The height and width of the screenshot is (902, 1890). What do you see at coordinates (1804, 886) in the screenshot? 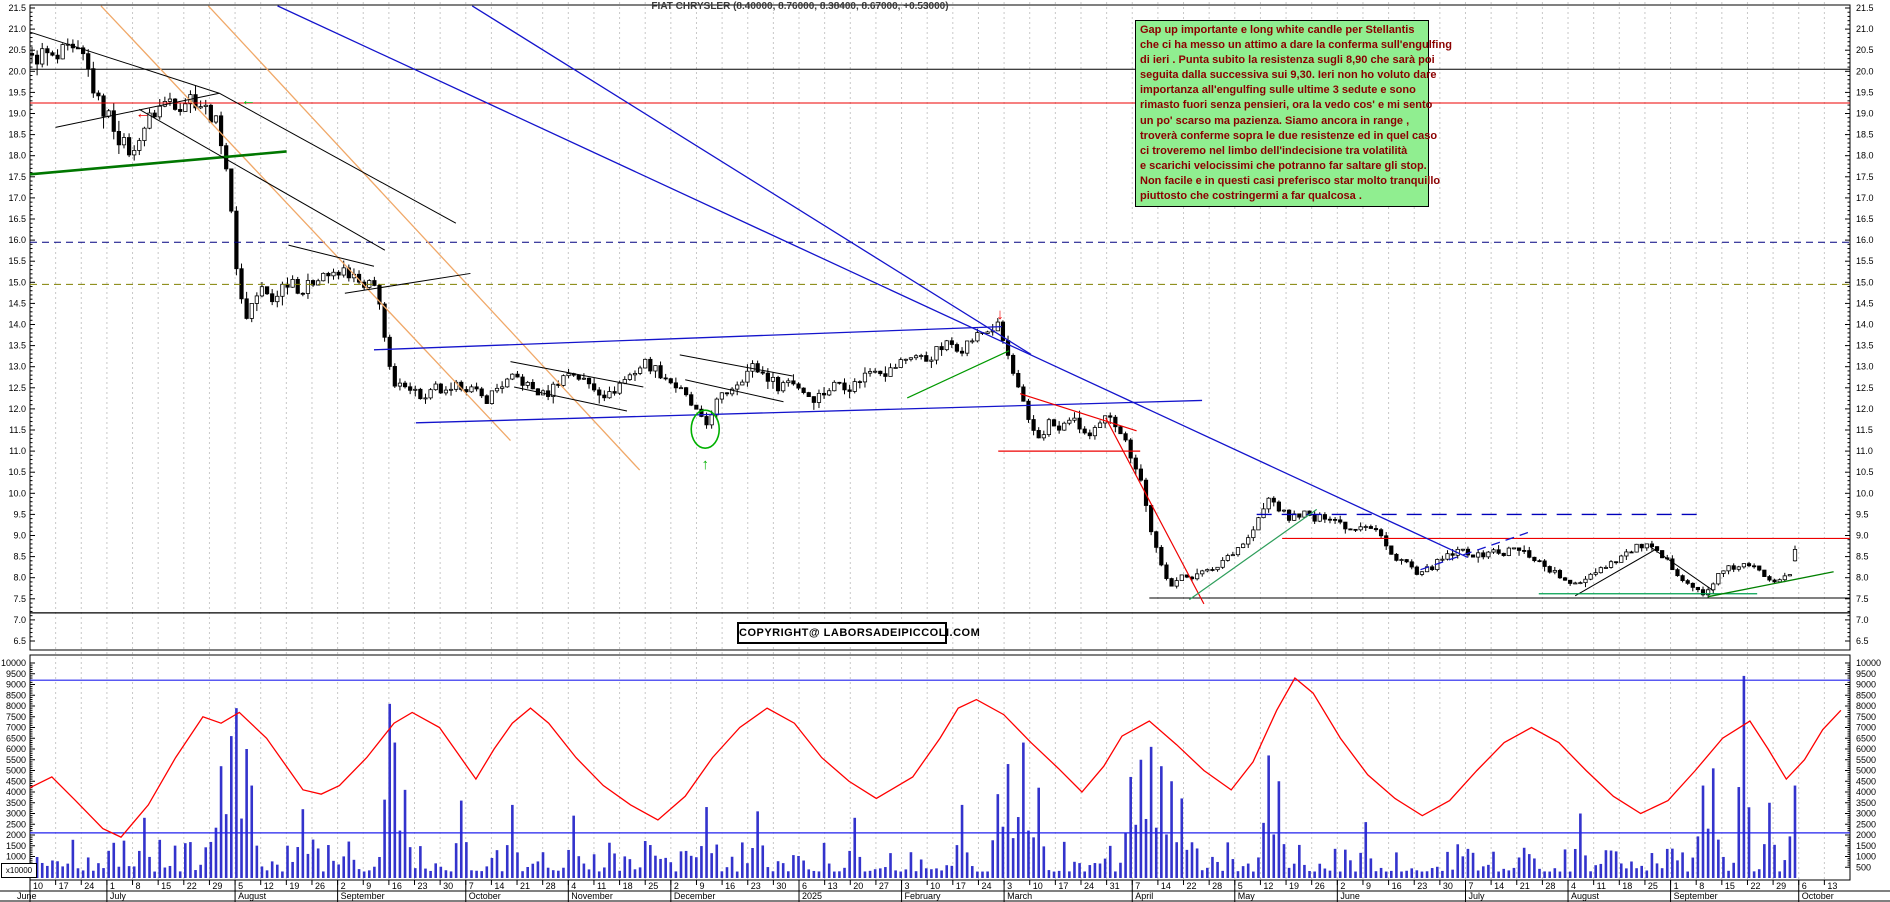
I see `week-label: 6` at bounding box center [1804, 886].